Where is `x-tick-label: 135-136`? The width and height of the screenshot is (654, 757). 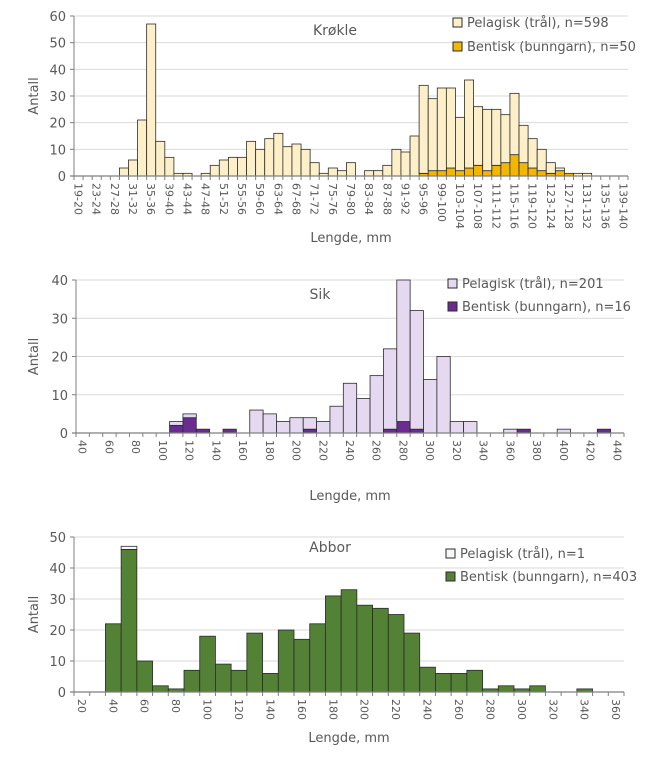
x-tick-label: 135-136 is located at coordinates (604, 206).